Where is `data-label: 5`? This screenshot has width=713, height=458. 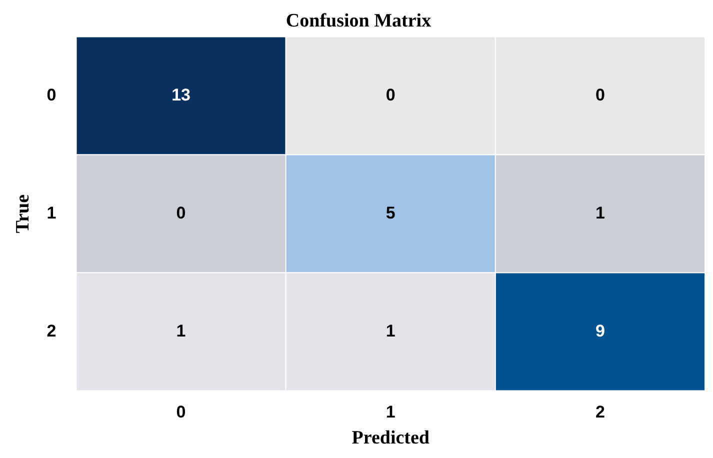 data-label: 5 is located at coordinates (391, 212).